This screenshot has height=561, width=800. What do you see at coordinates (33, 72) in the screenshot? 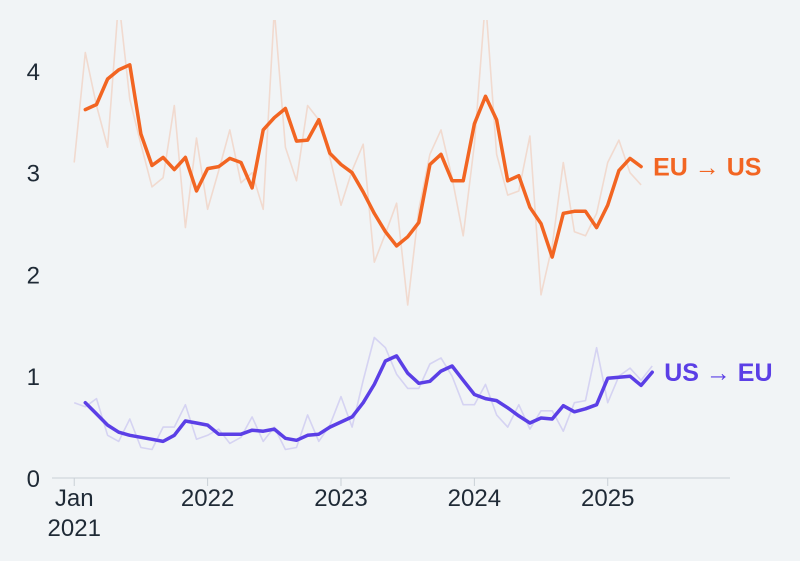
I see `y-tick-label: 4` at bounding box center [33, 72].